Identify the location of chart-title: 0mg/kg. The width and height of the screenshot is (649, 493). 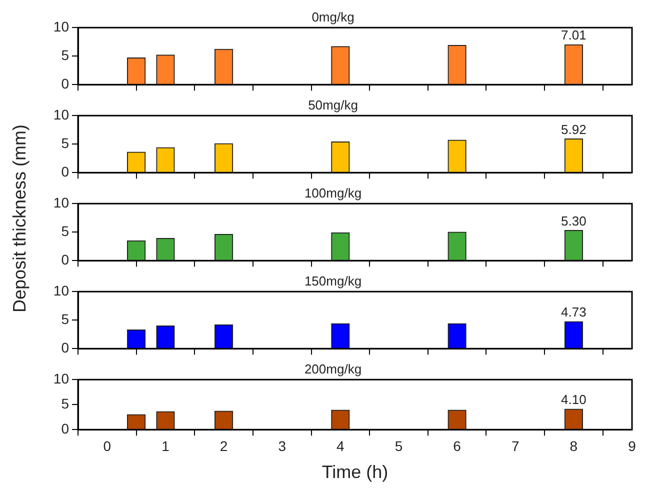
(333, 16).